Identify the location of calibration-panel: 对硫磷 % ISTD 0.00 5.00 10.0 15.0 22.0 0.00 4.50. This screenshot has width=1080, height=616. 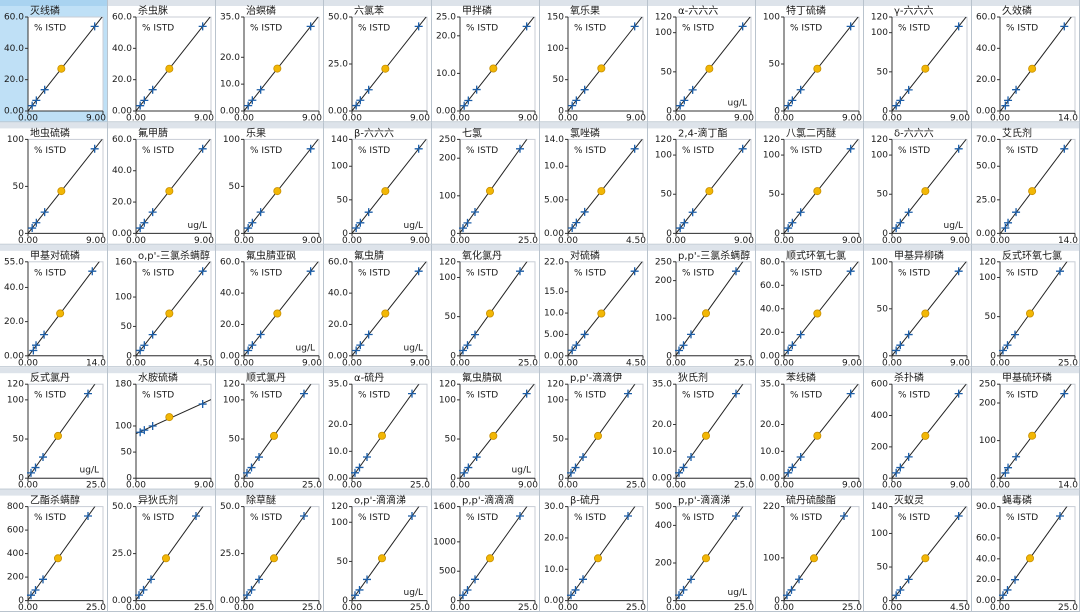
(594, 306).